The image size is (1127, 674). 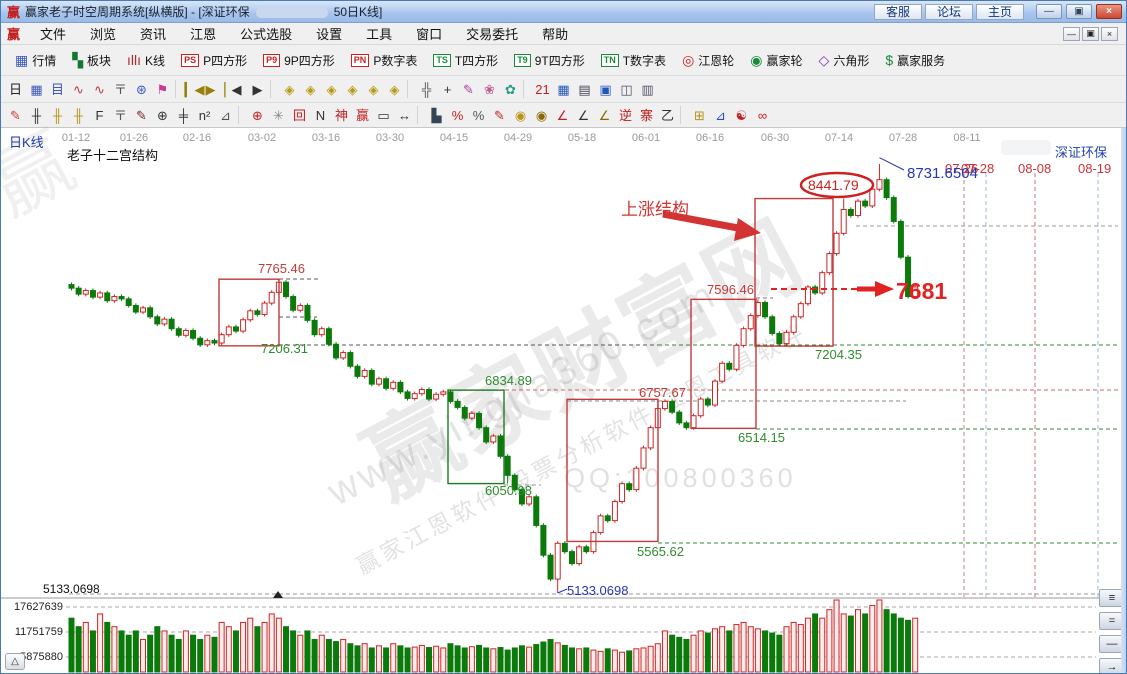 What do you see at coordinates (447, 89) in the screenshot?
I see `toolbar-icon: +` at bounding box center [447, 89].